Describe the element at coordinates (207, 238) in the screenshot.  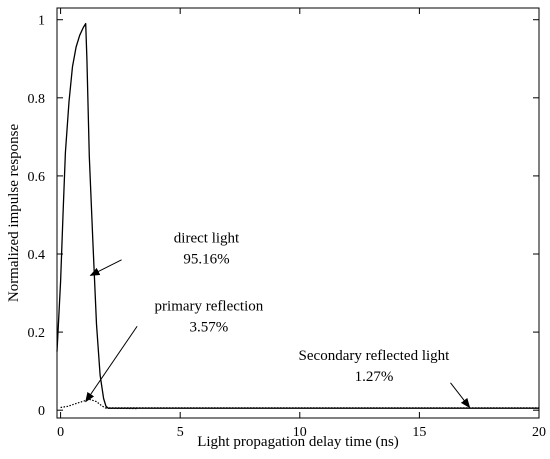
I see `annotation-text: direct light` at that location.